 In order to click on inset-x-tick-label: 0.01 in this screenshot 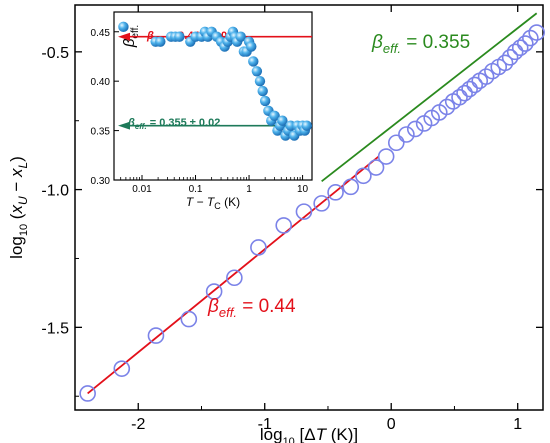, I will do `click(142, 189)`.